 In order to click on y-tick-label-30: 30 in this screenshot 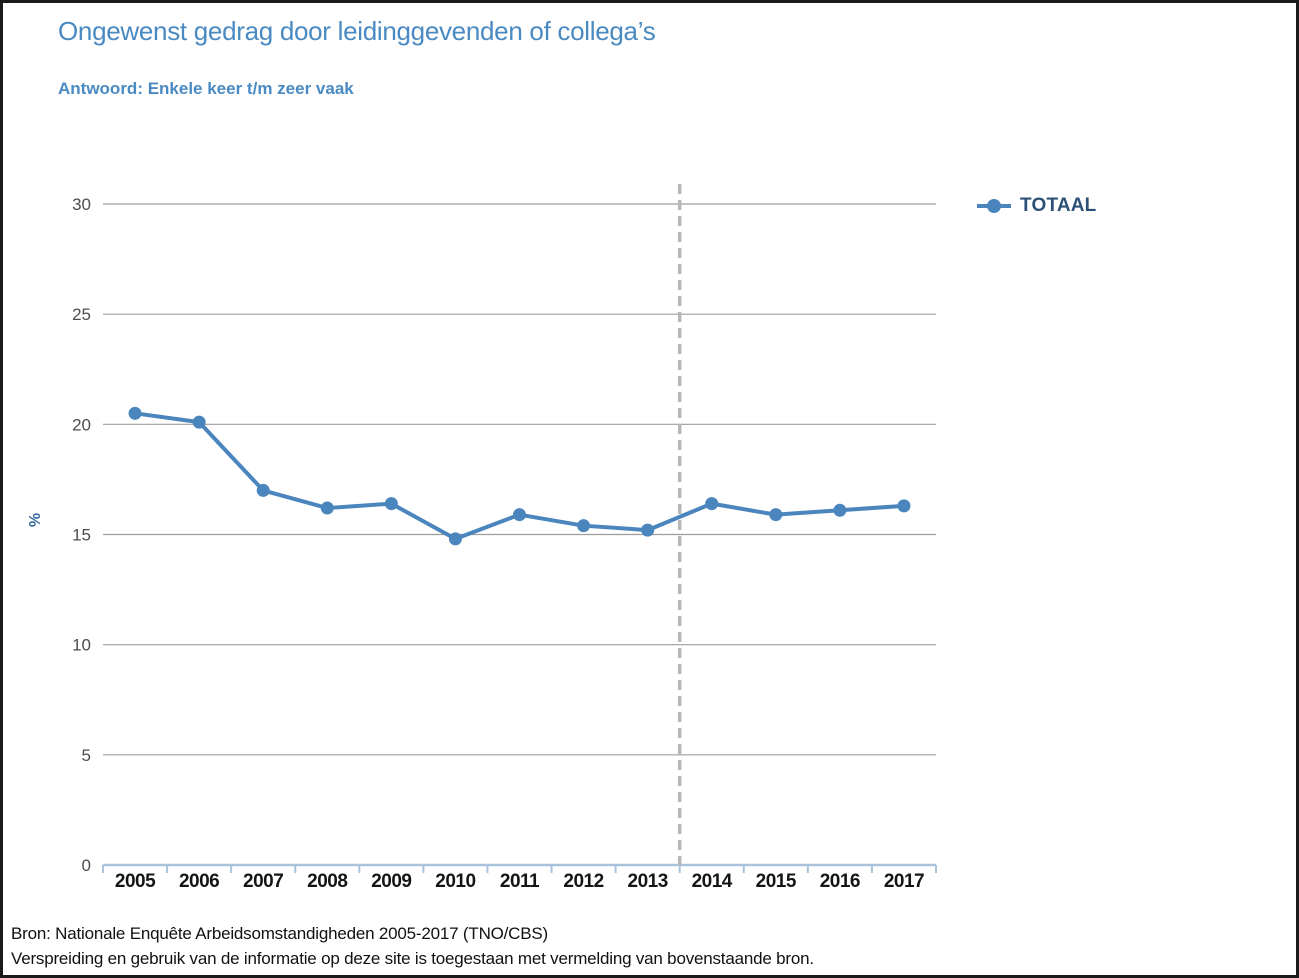, I will do `click(81, 204)`.